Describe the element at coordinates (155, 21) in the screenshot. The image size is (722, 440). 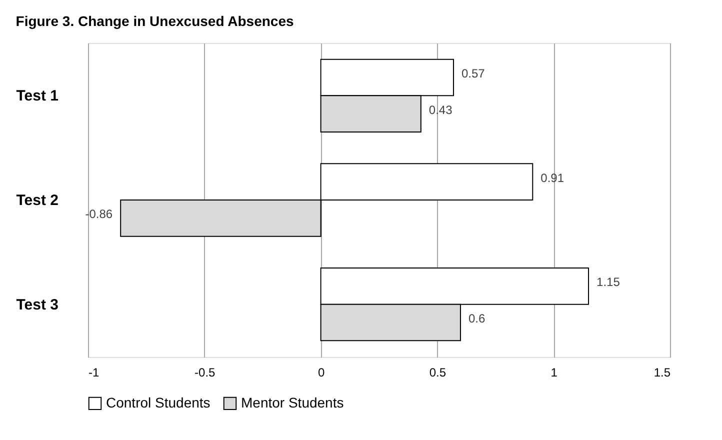
I see `chart-title: Figure 3. Change in Unexcused Absences` at that location.